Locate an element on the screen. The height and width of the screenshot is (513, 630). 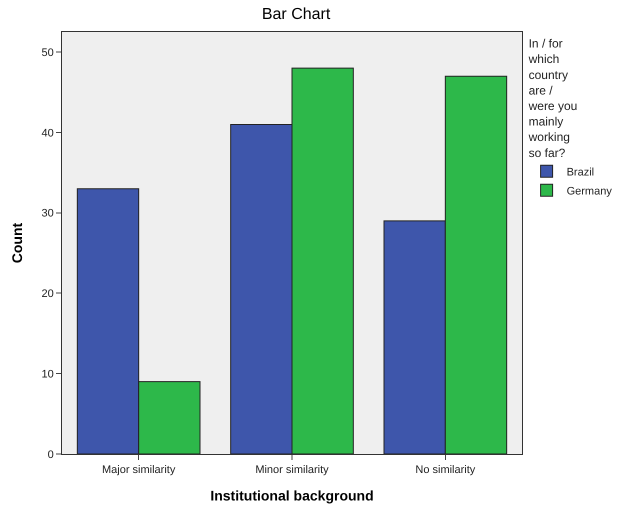
x-axis-title: Institutional background is located at coordinates (292, 496).